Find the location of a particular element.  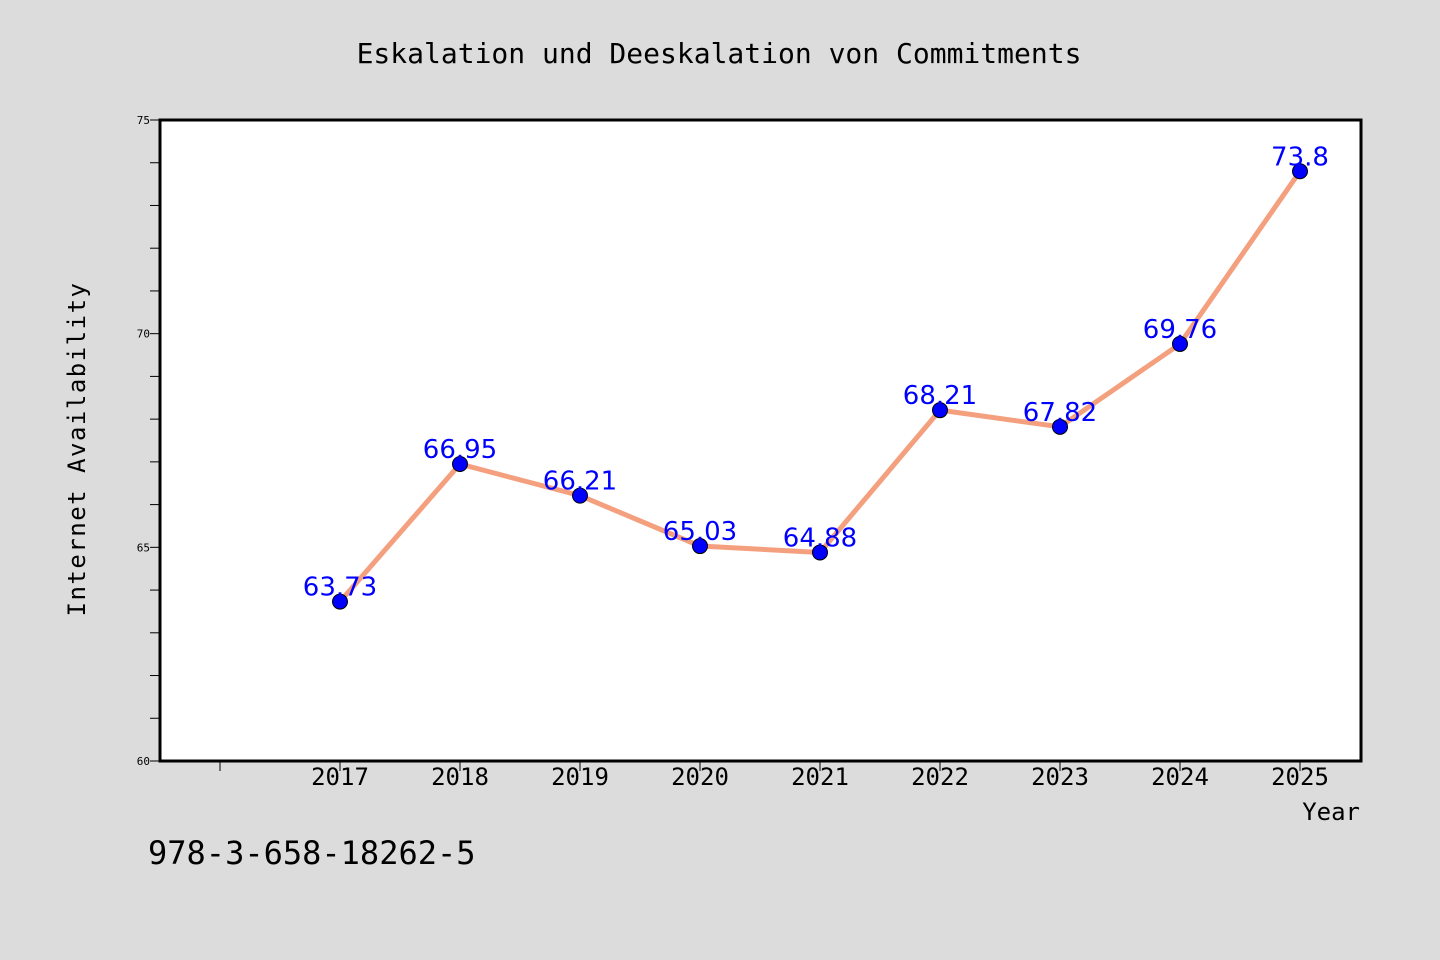

data-label: 63.73 is located at coordinates (340, 588).